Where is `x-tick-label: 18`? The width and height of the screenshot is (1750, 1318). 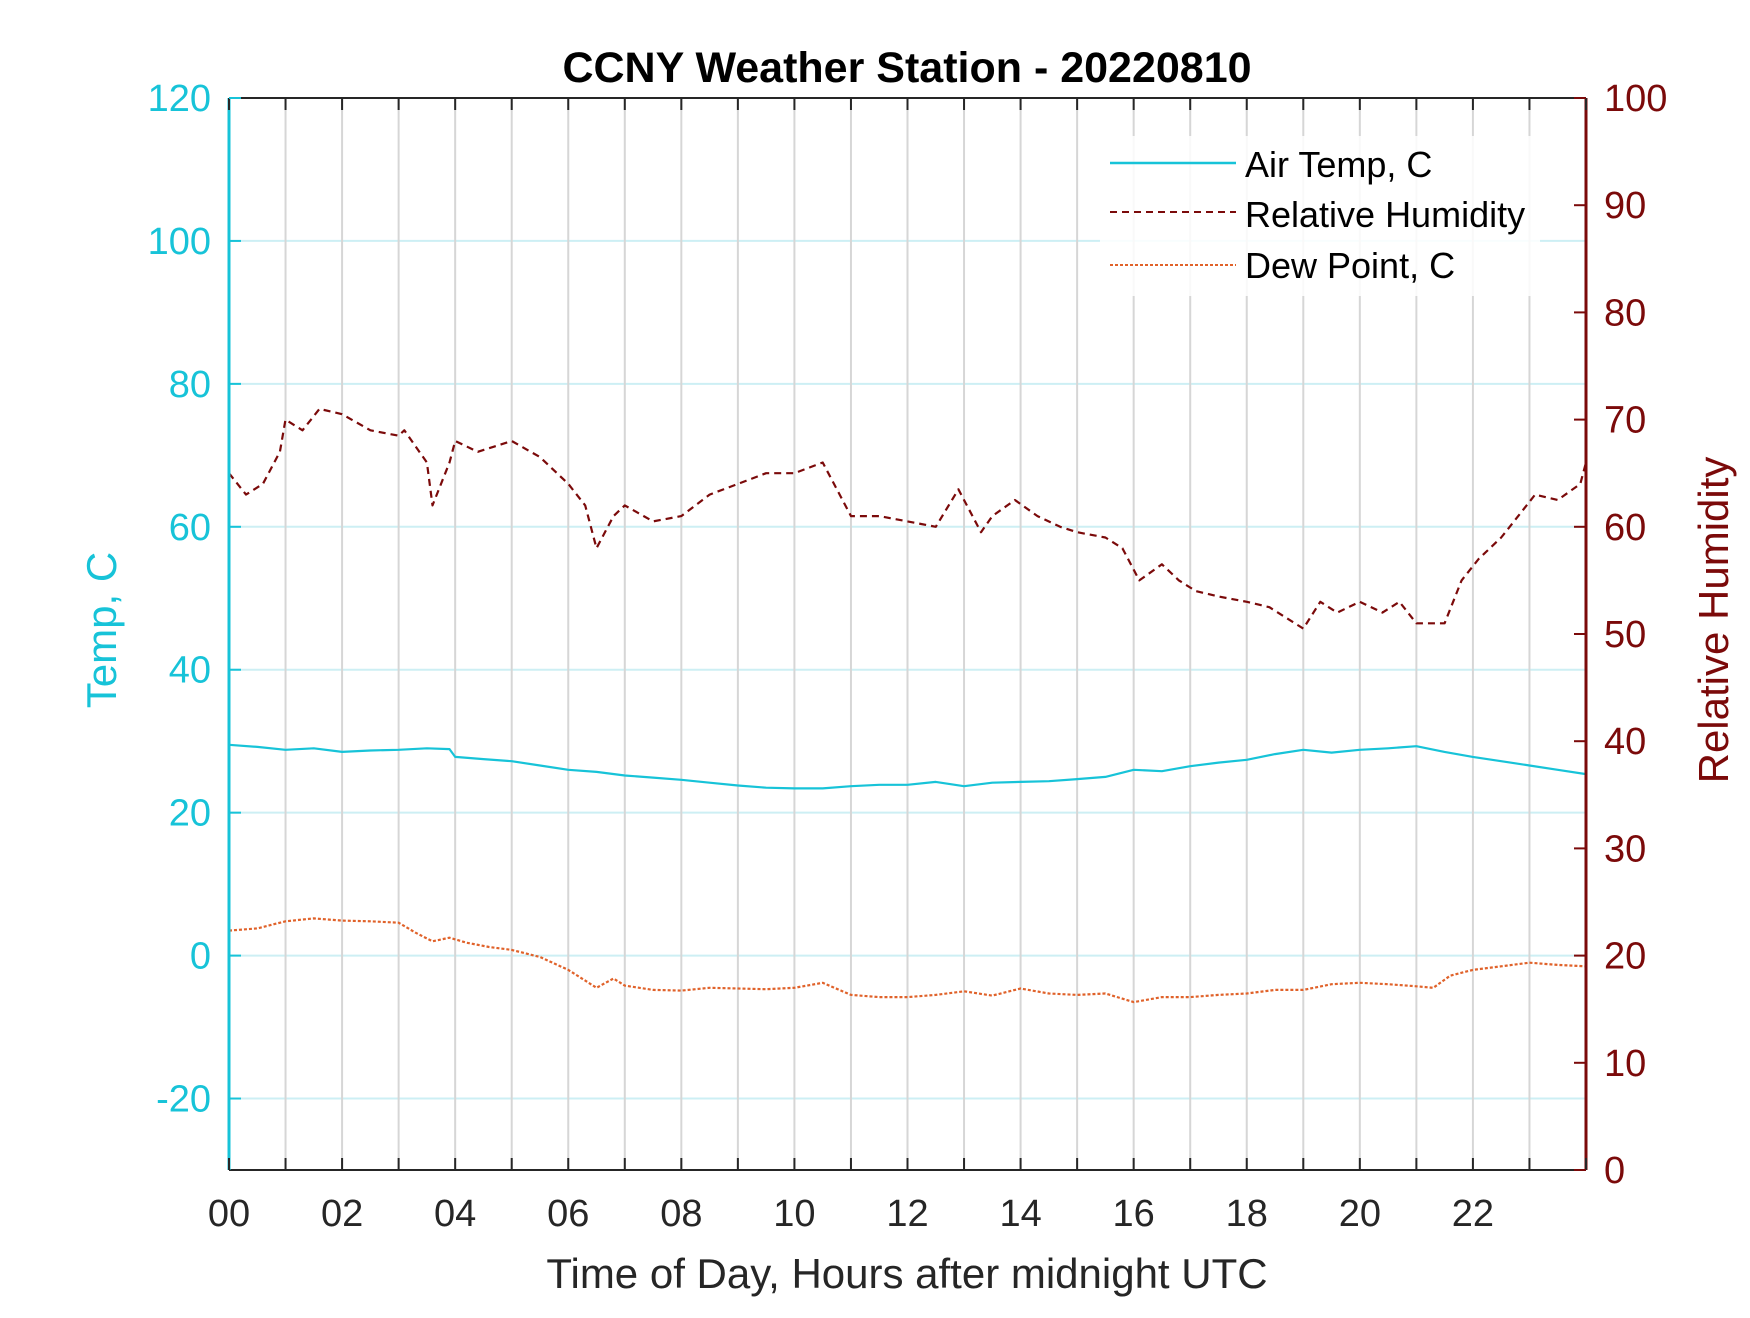
x-tick-label: 18 is located at coordinates (1247, 1214).